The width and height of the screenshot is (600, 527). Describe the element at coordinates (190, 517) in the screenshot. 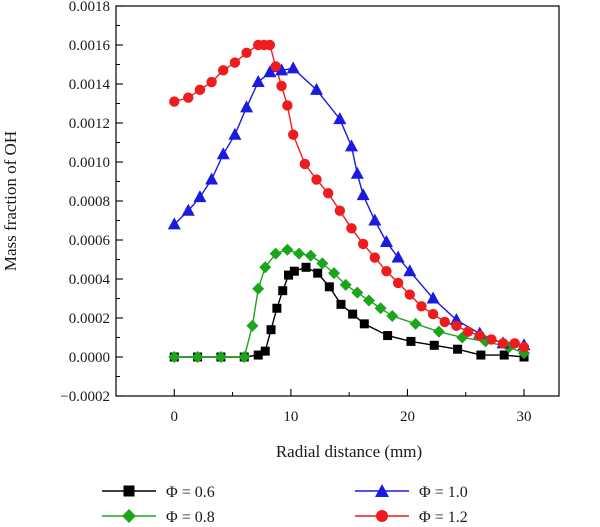

I see `legend-label-phi-0-8: Φ = 0.8` at that location.